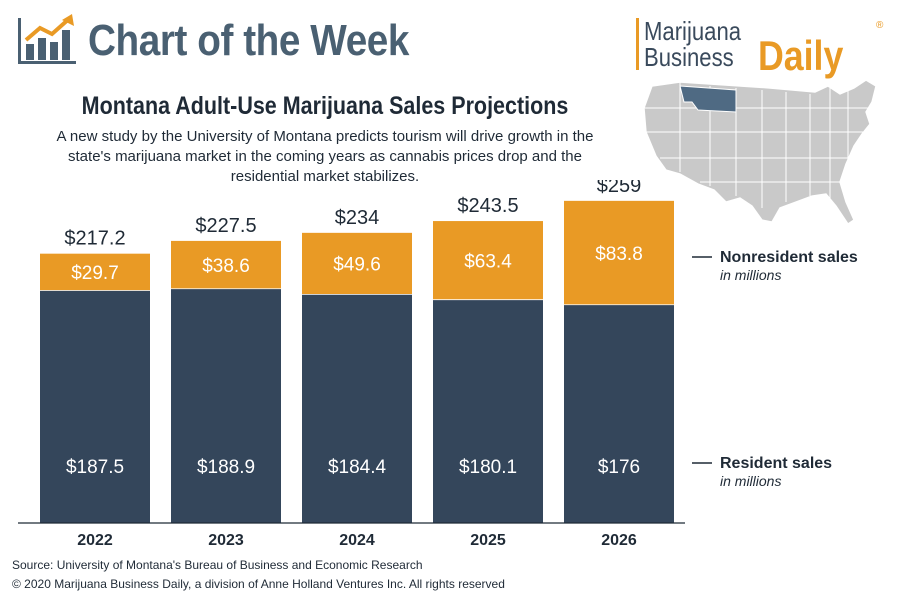  I want to click on x-tick-label: 2023, so click(226, 540).